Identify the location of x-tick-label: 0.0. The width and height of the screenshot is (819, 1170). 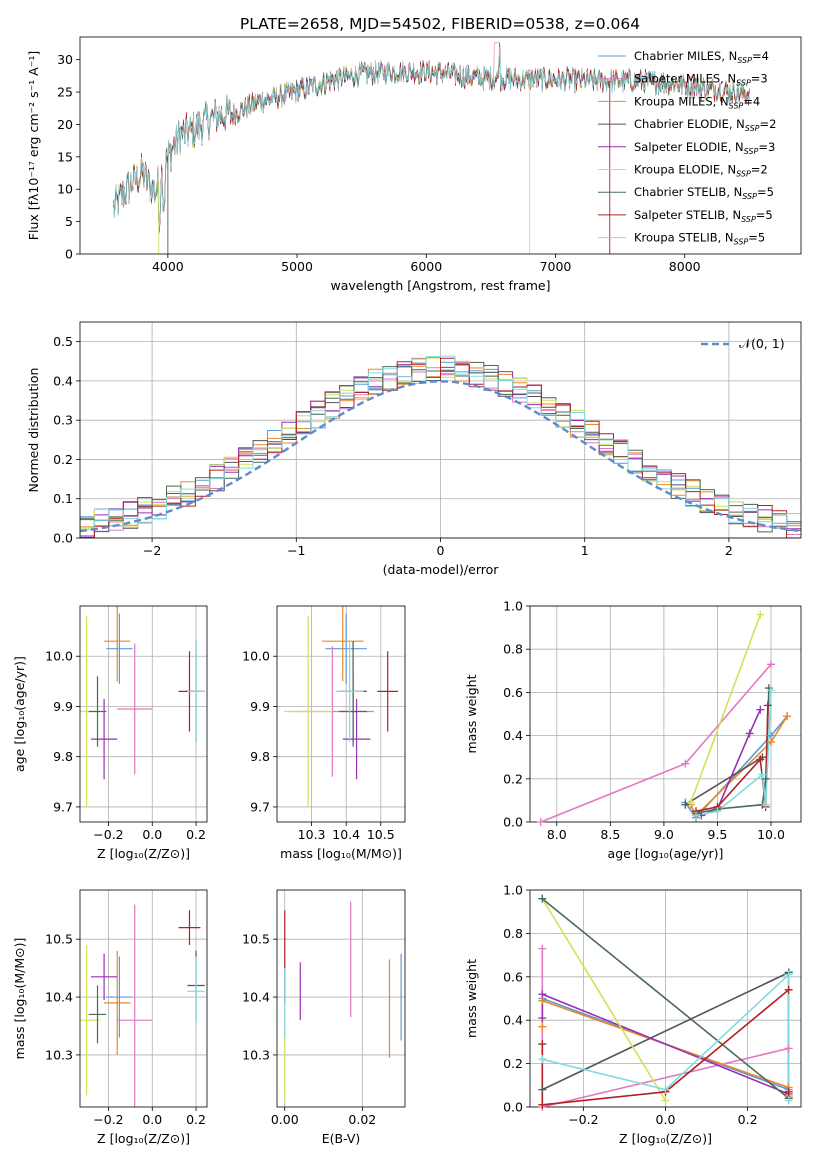
(152, 1119).